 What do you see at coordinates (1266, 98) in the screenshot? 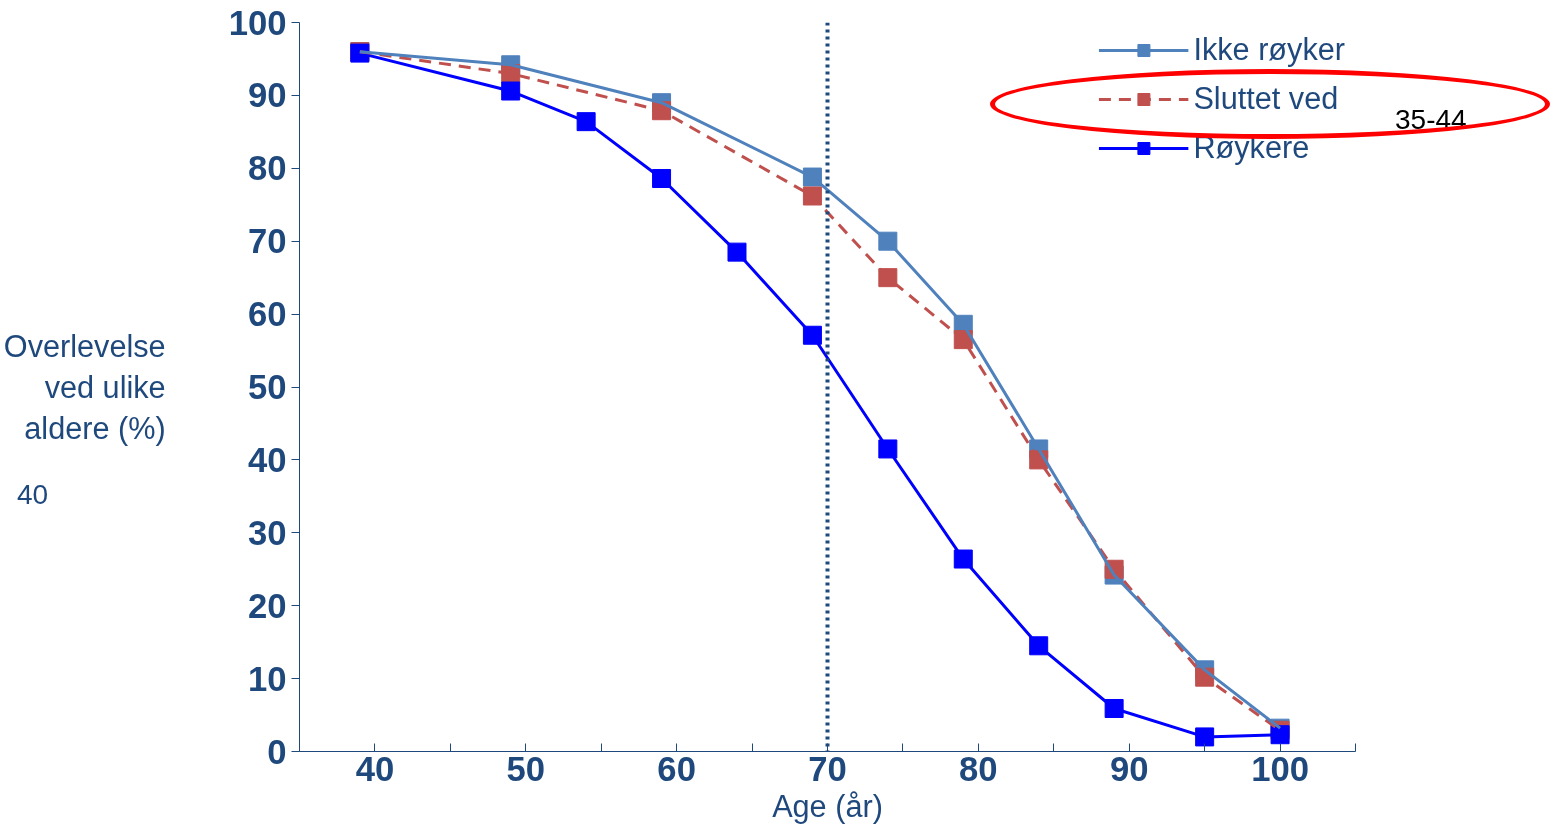
I see `legend-label: Sluttet ved` at bounding box center [1266, 98].